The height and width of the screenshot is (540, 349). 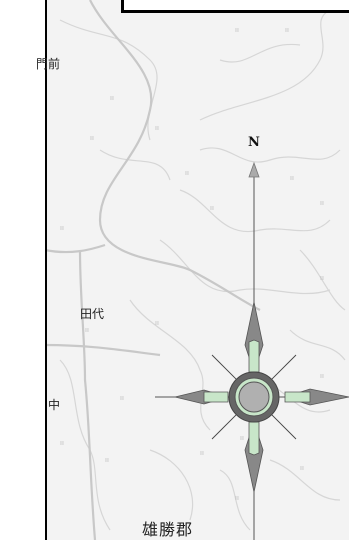 I want to click on north-arrow-tip, so click(x=254, y=169).